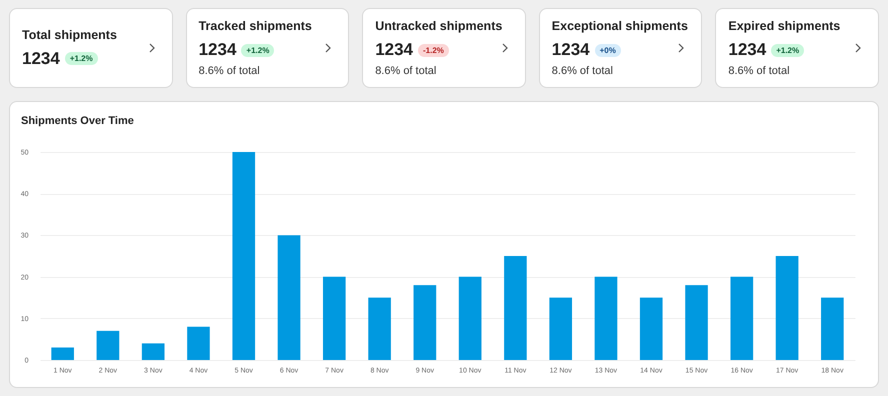 Image resolution: width=888 pixels, height=396 pixels. I want to click on text: Expired shipments, so click(785, 26).